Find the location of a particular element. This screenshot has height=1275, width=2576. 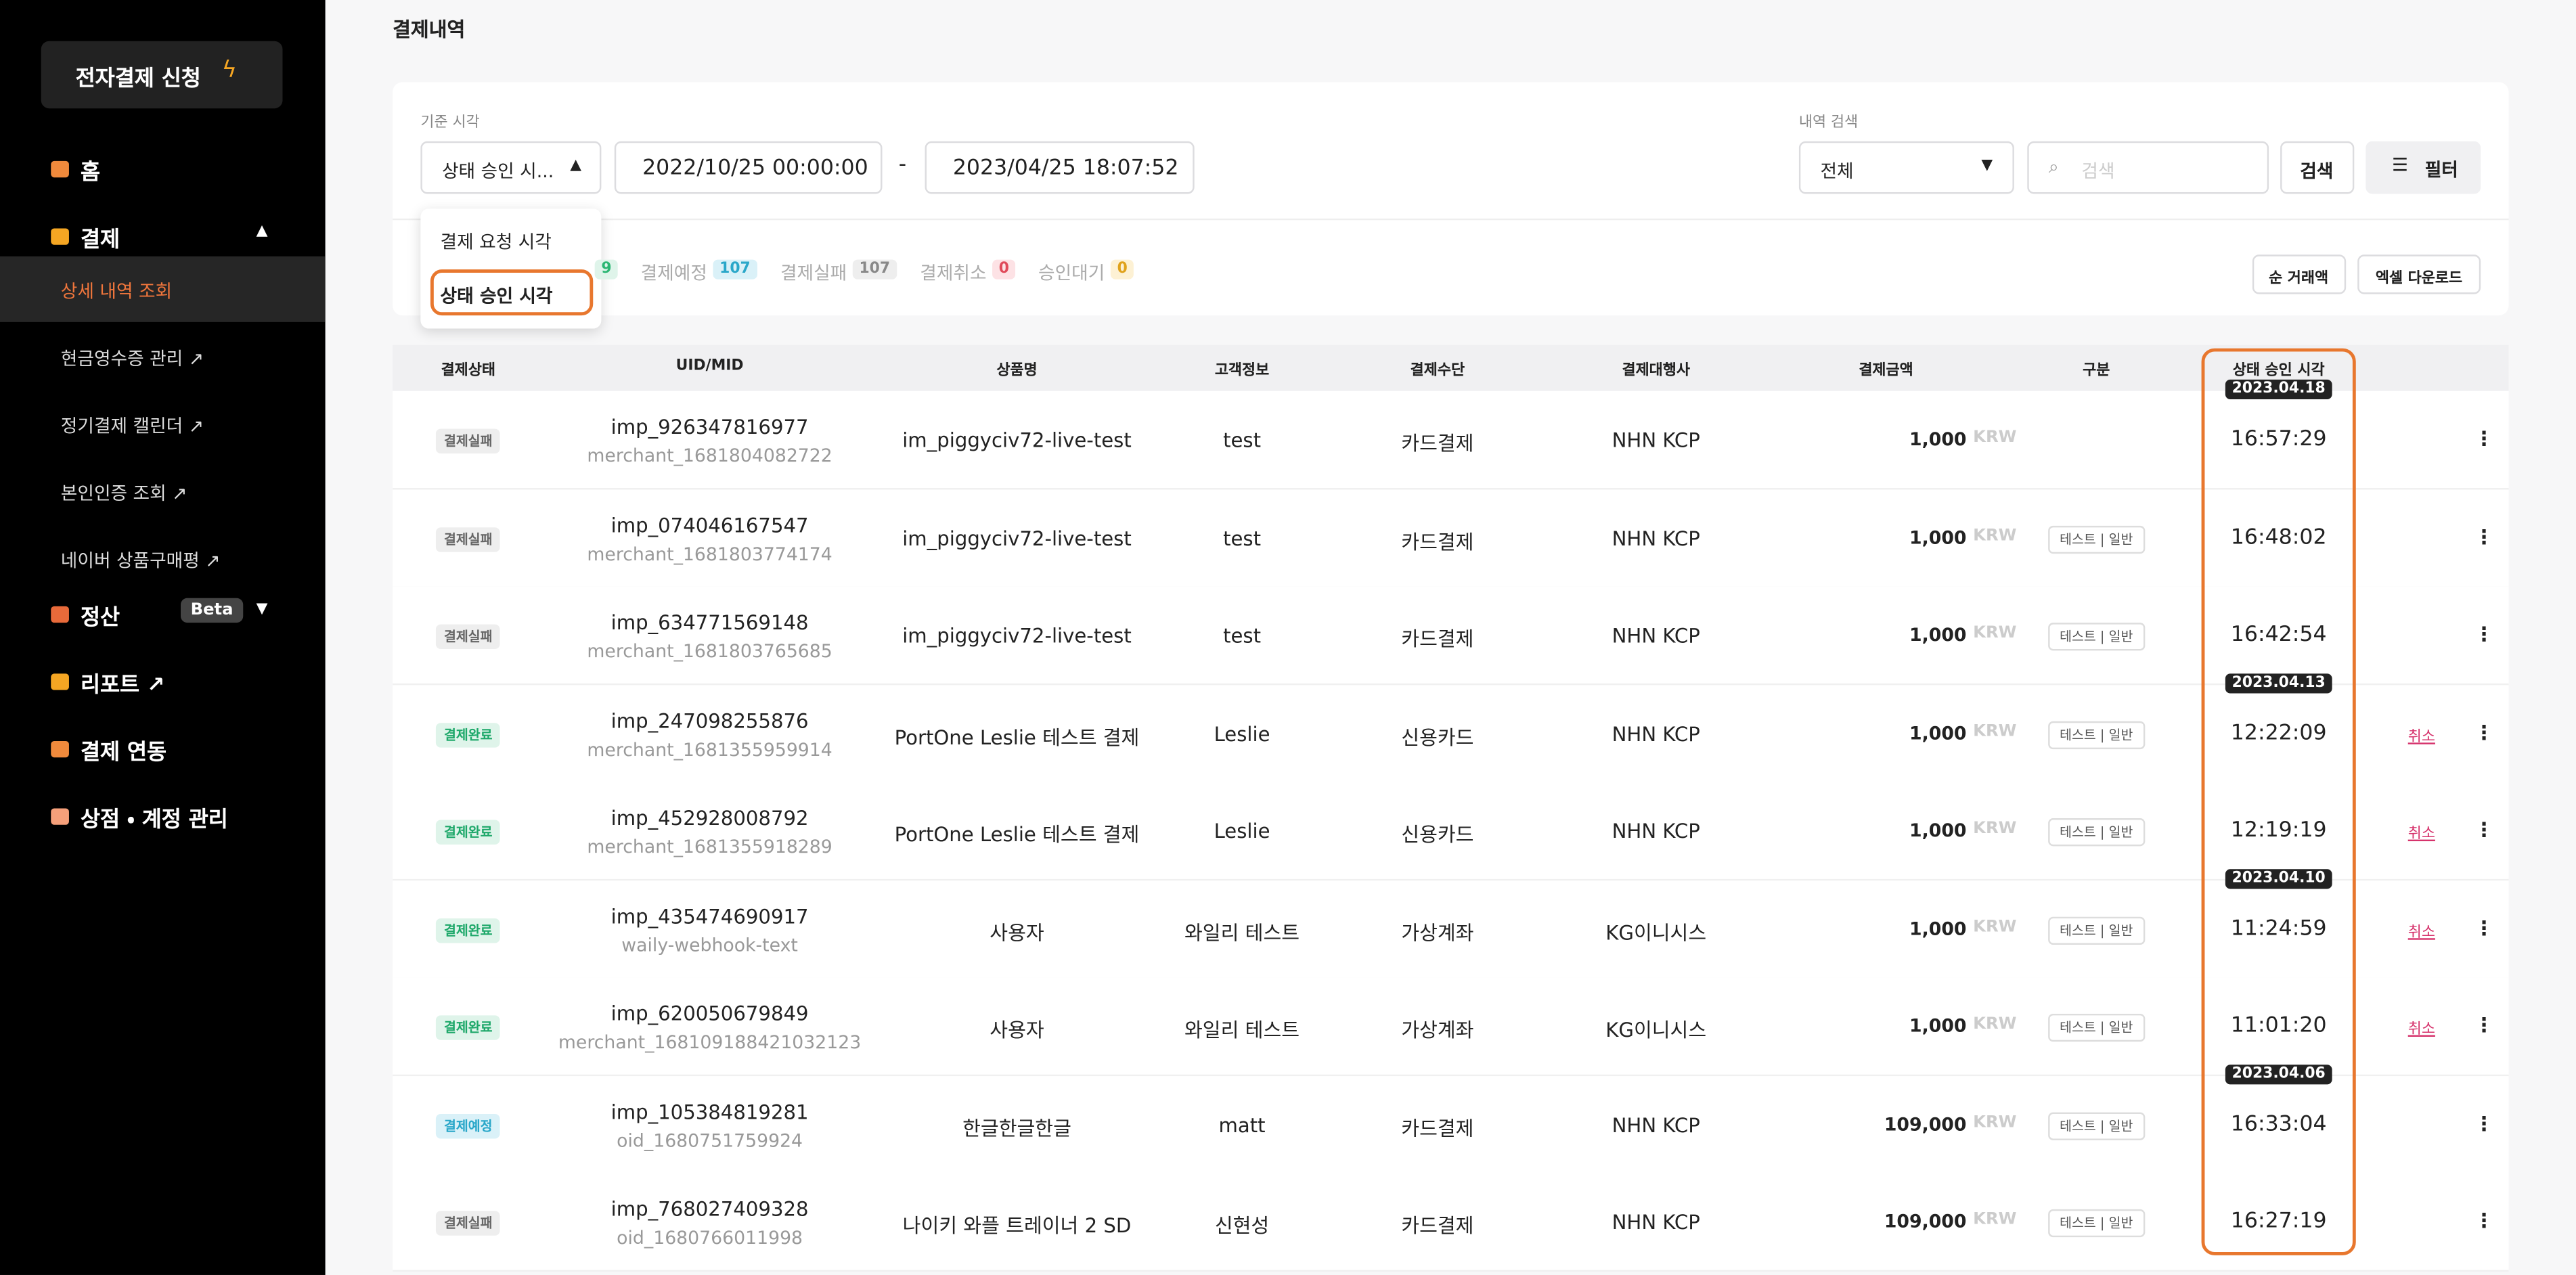

amount: 109,000 is located at coordinates (1925, 1124).